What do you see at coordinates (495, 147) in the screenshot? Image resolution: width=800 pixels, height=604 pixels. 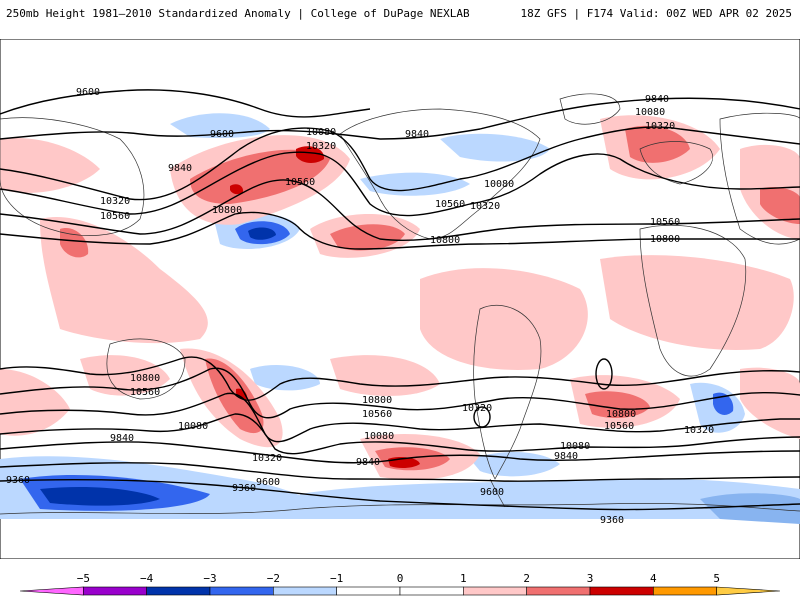 I see `neg-anomaly-canada` at bounding box center [495, 147].